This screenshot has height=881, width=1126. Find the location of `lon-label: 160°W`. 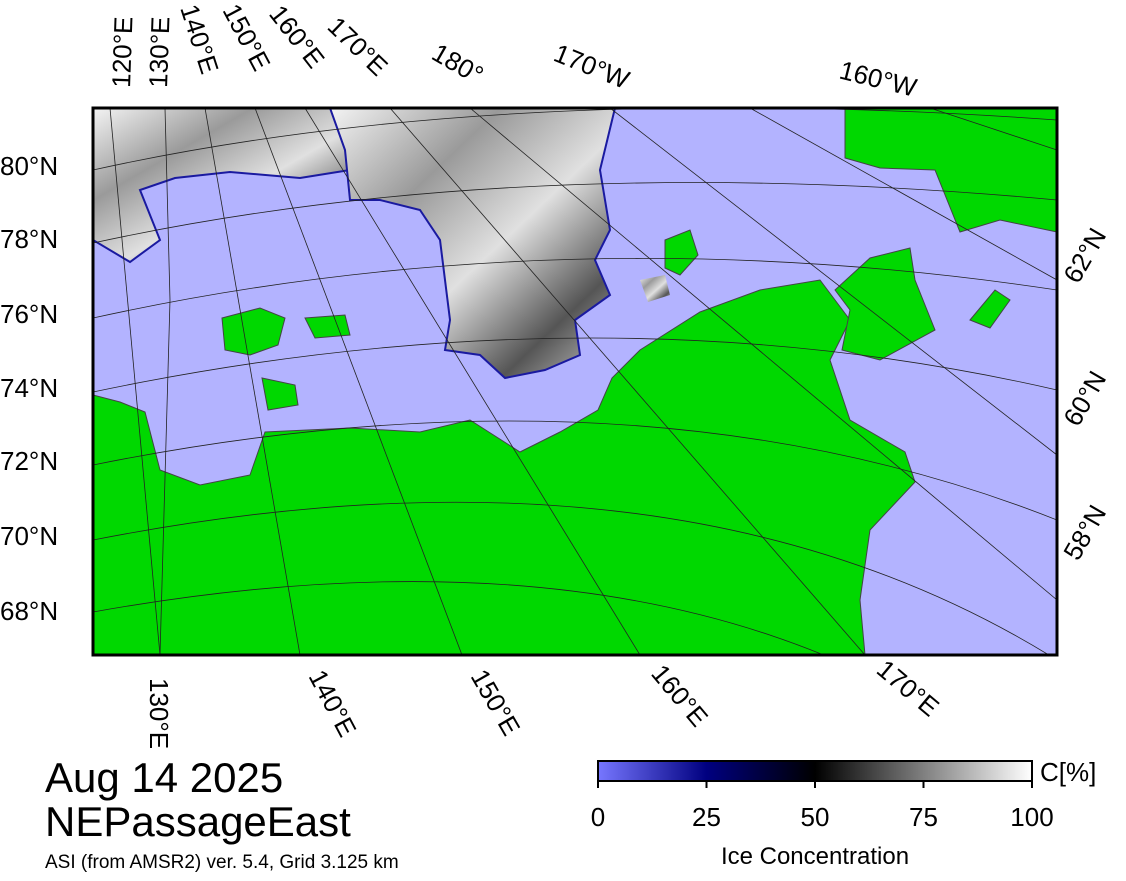

lon-label: 160°W is located at coordinates (879, 79).